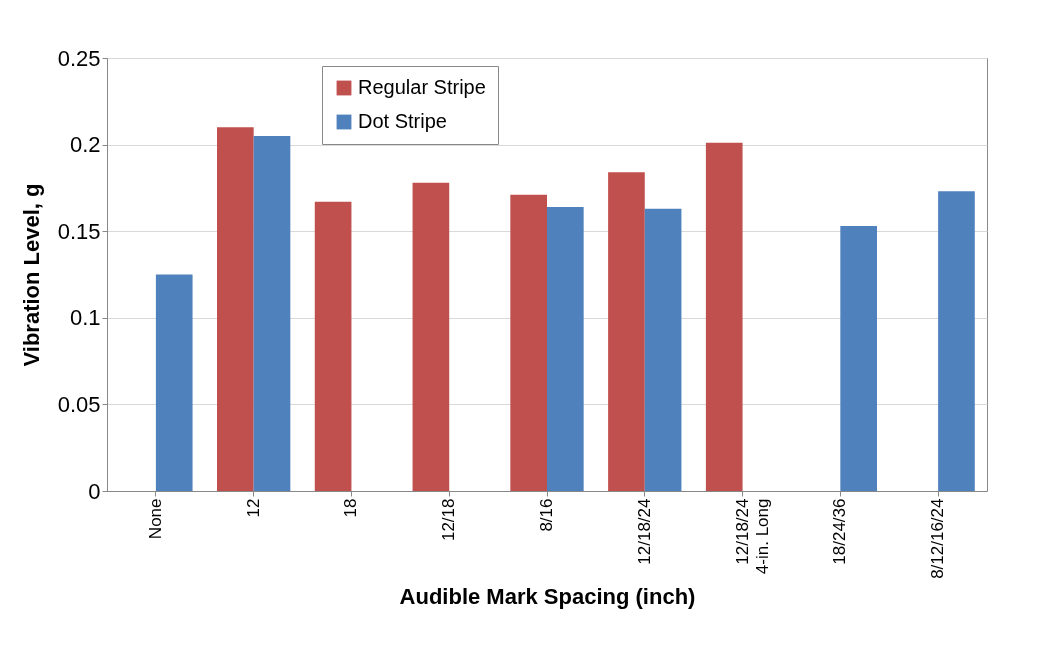  What do you see at coordinates (79, 231) in the screenshot?
I see `y-tick-label: 0.15` at bounding box center [79, 231].